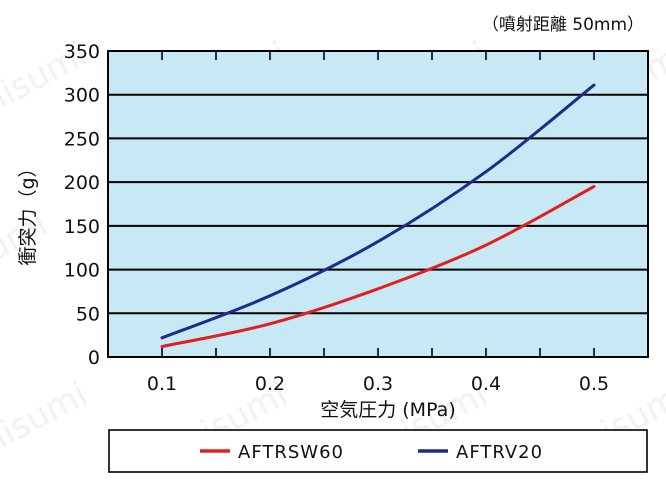  What do you see at coordinates (28, 211) in the screenshot?
I see `y-axis-label: 衝突力（g）` at bounding box center [28, 211].